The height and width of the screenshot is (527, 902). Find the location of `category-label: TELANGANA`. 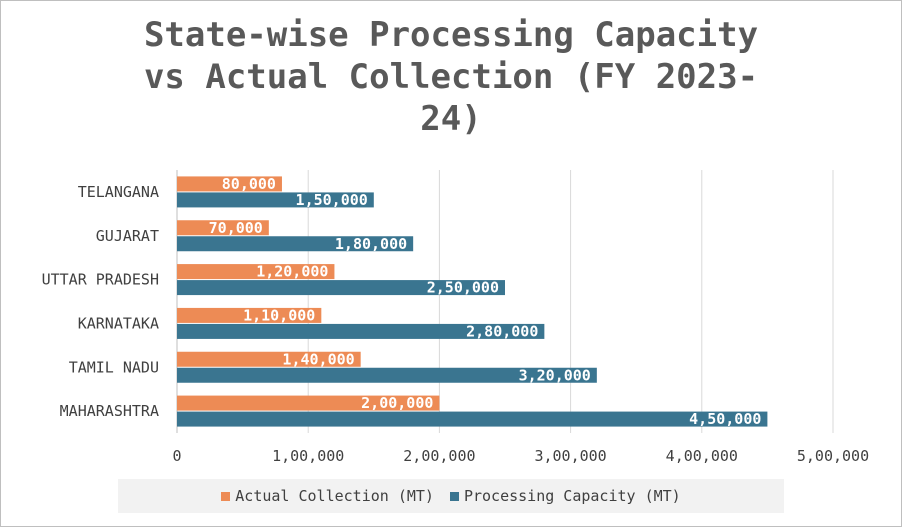

category-label: TELANGANA is located at coordinates (118, 192).